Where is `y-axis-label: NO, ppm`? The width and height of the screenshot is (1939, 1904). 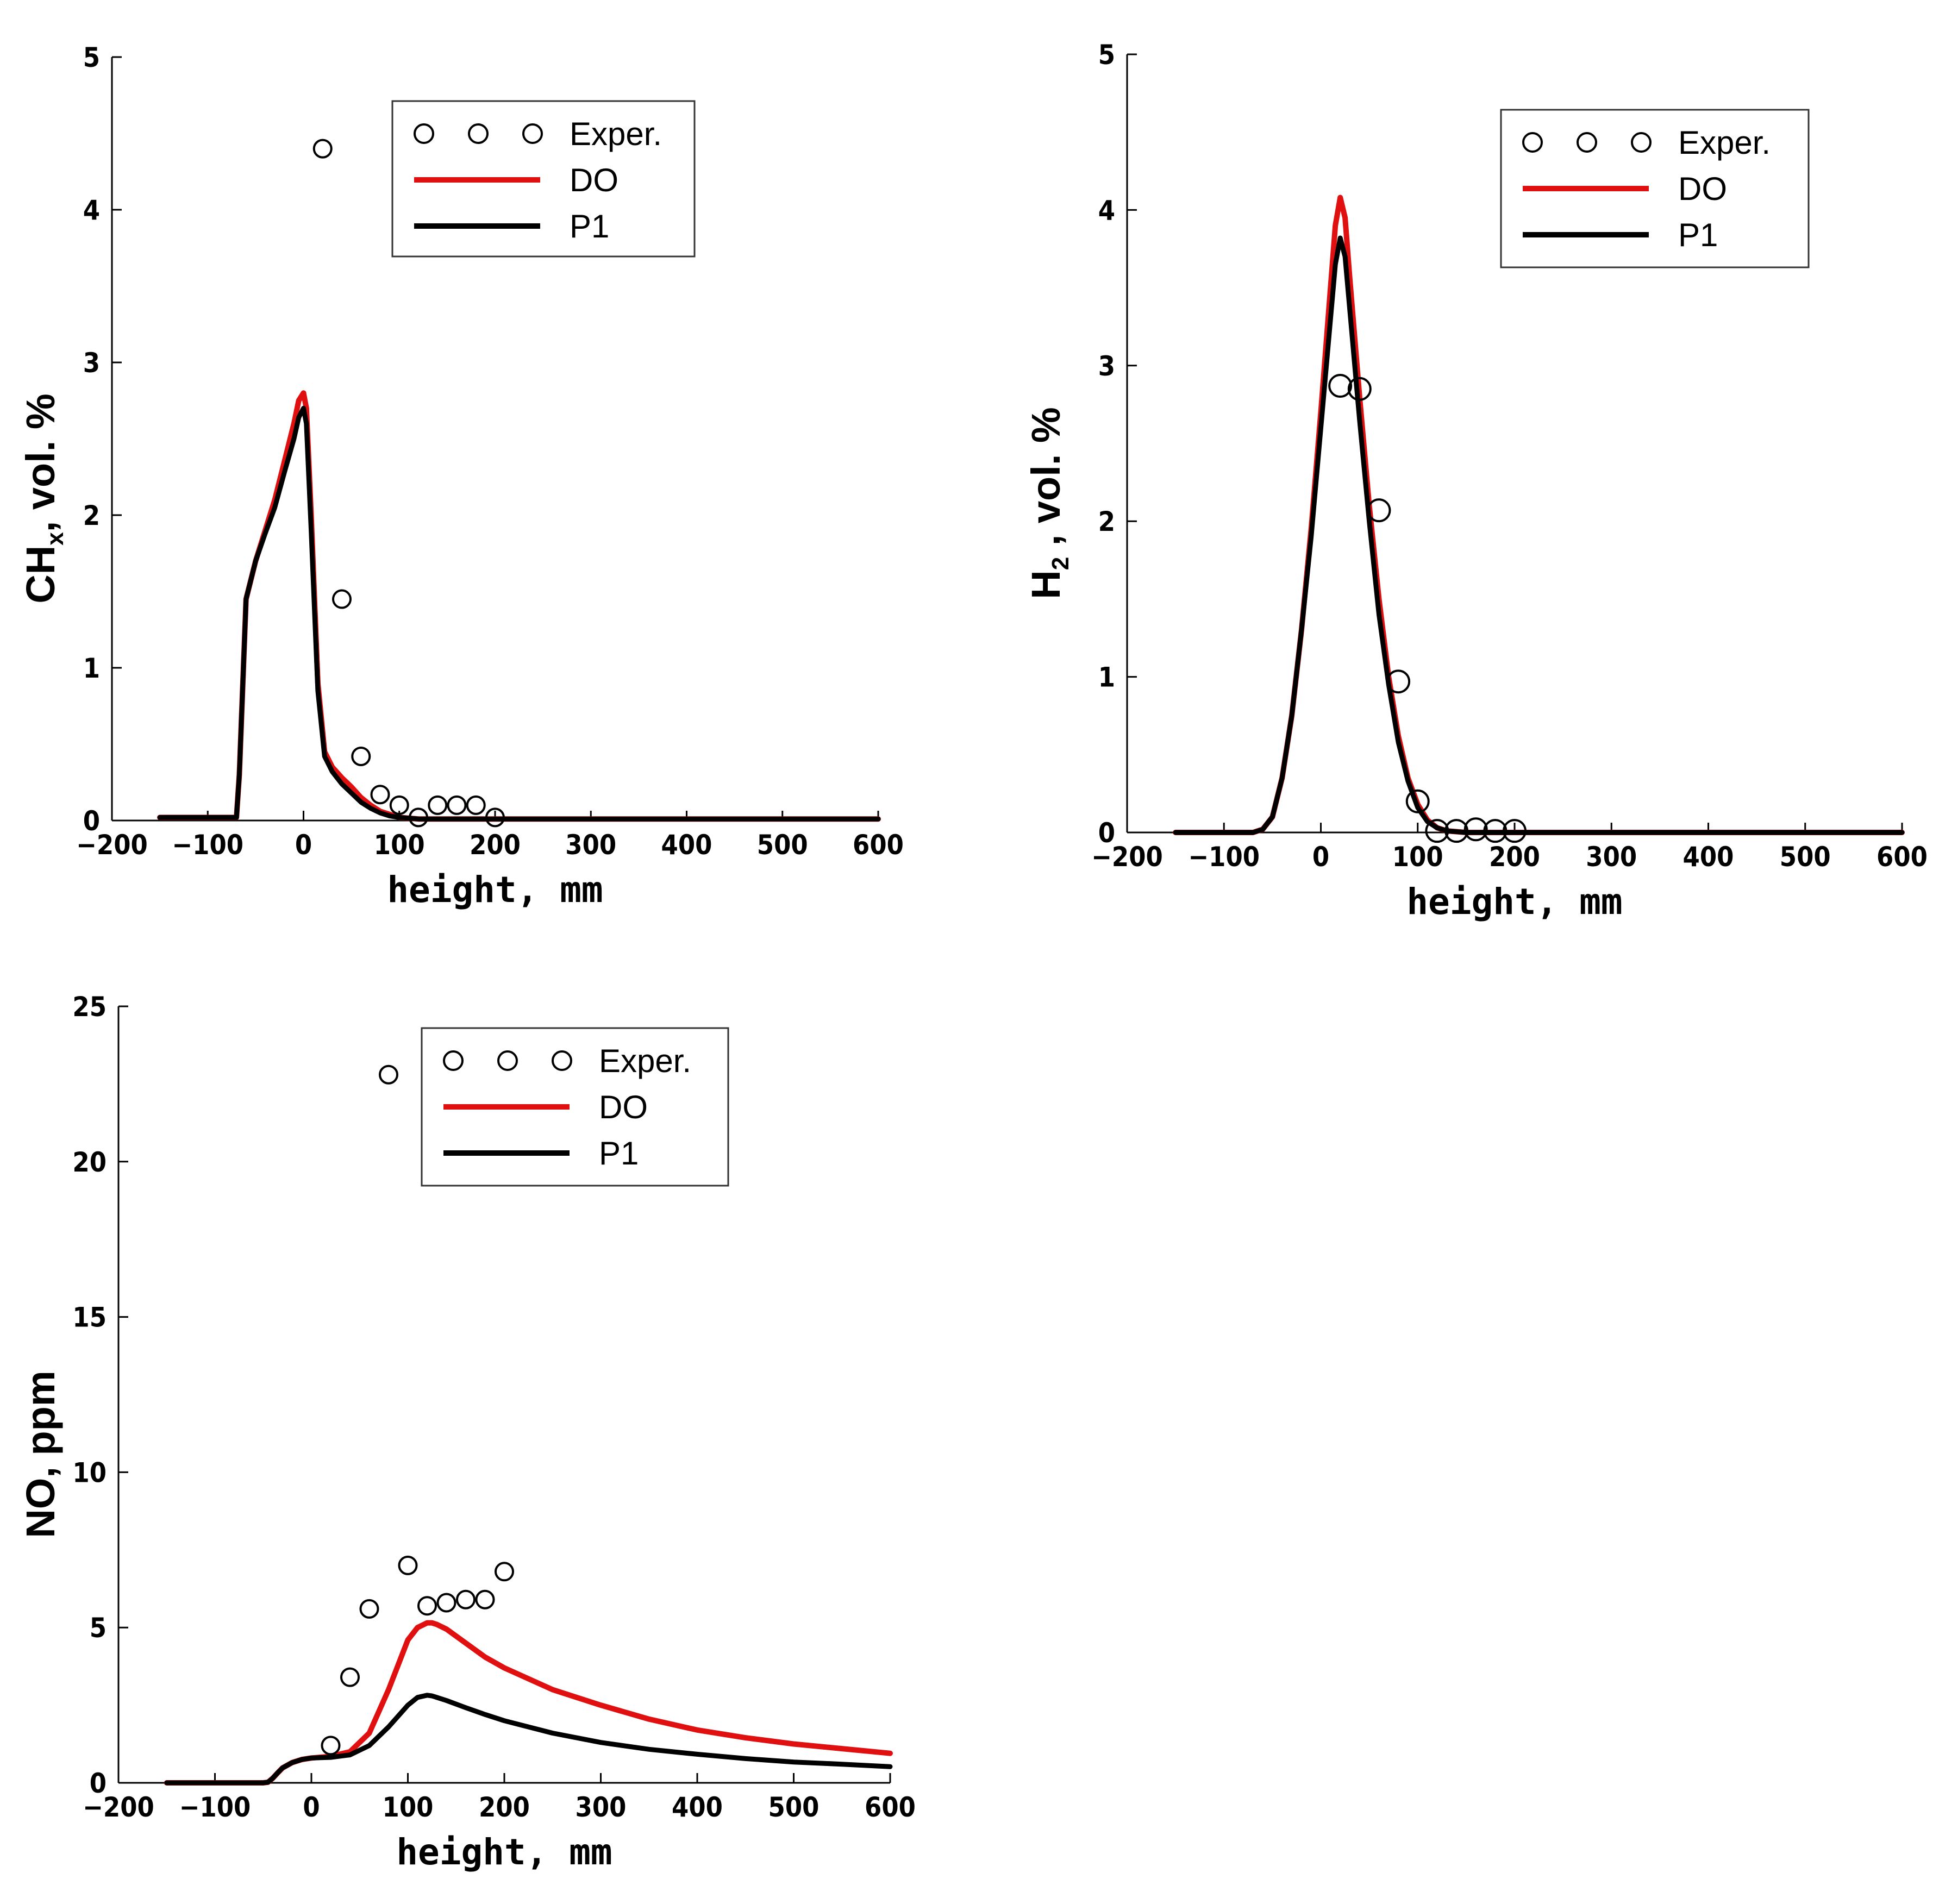
y-axis-label: NO, ppm is located at coordinates (40, 1454).